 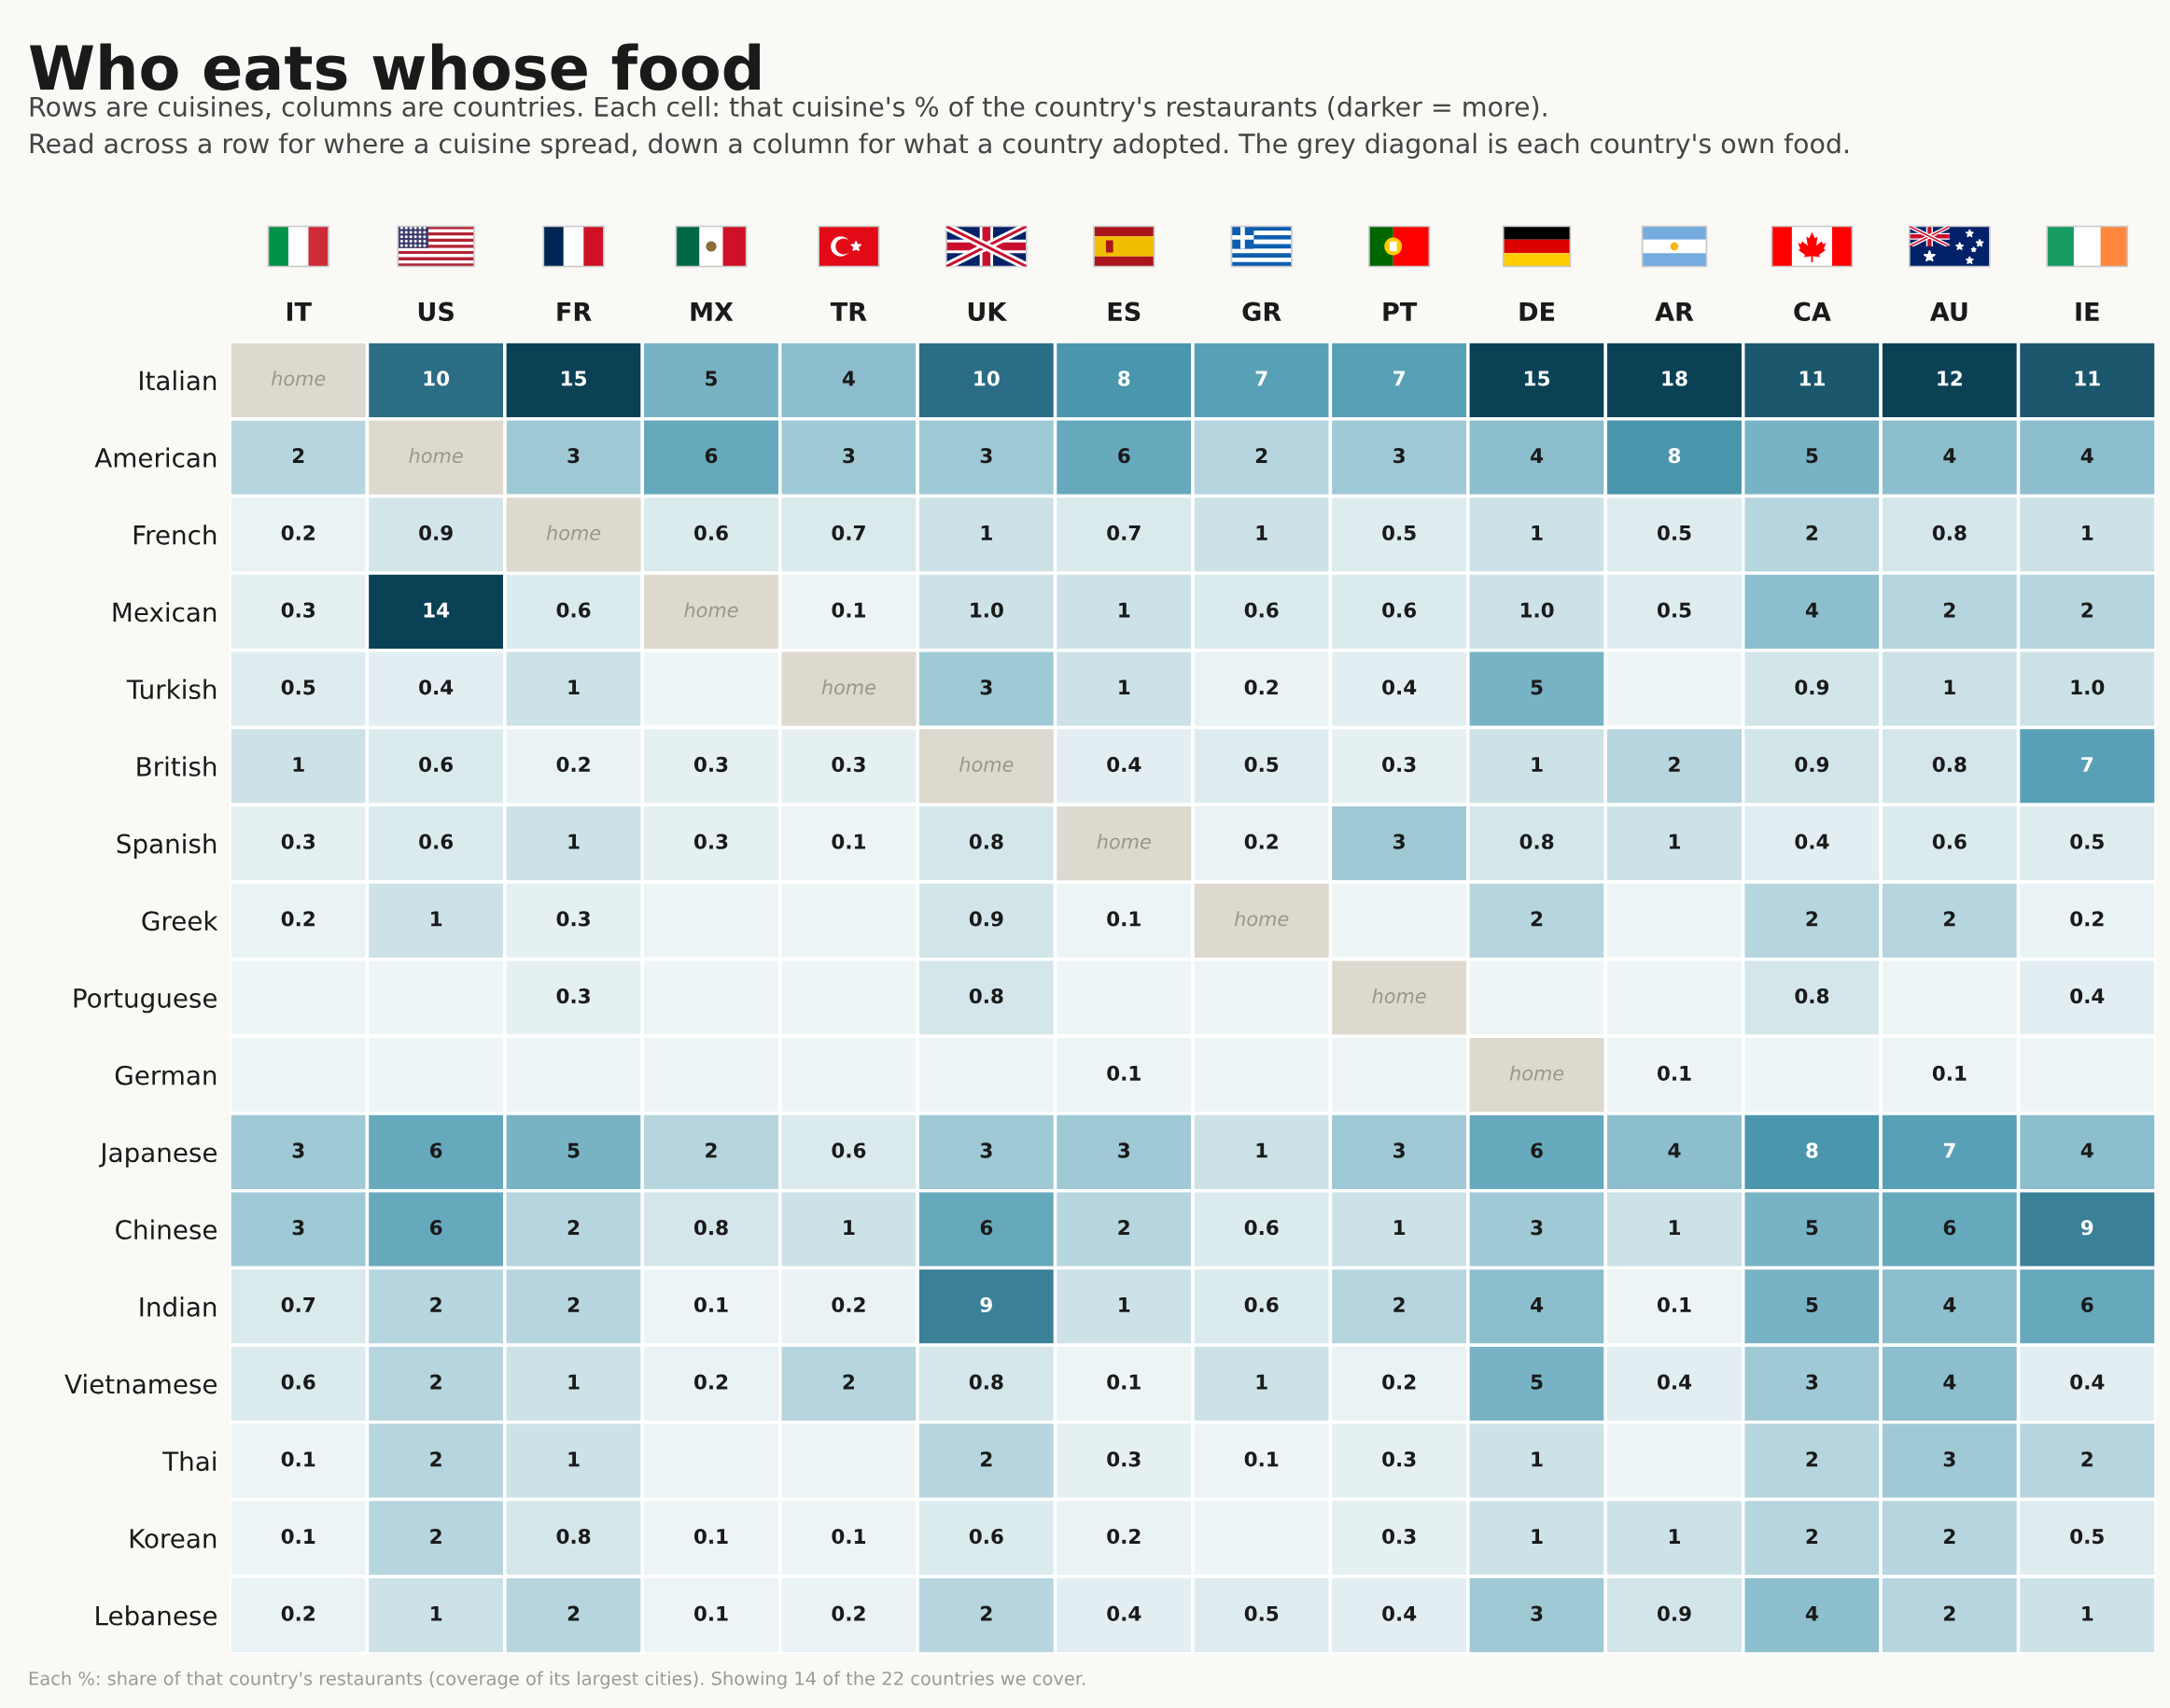 I want to click on y-tick-label: Korean, so click(x=173, y=1538).